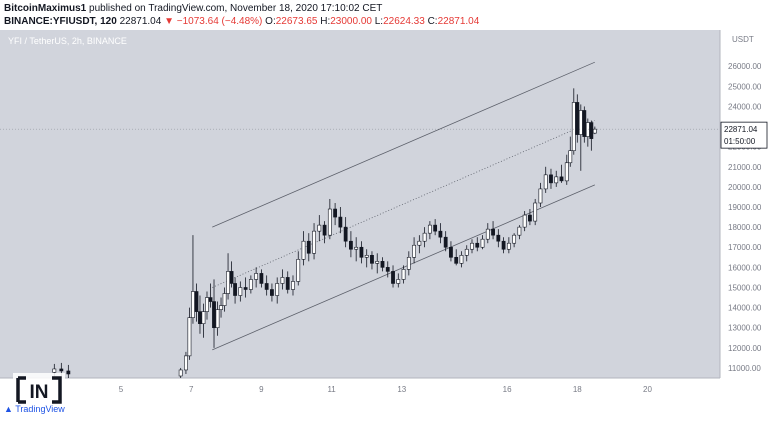 This screenshot has height=427, width=768. Describe the element at coordinates (213, 21) in the screenshot. I see `price-change: ▼ −1073.64 (−4.48%)` at that location.